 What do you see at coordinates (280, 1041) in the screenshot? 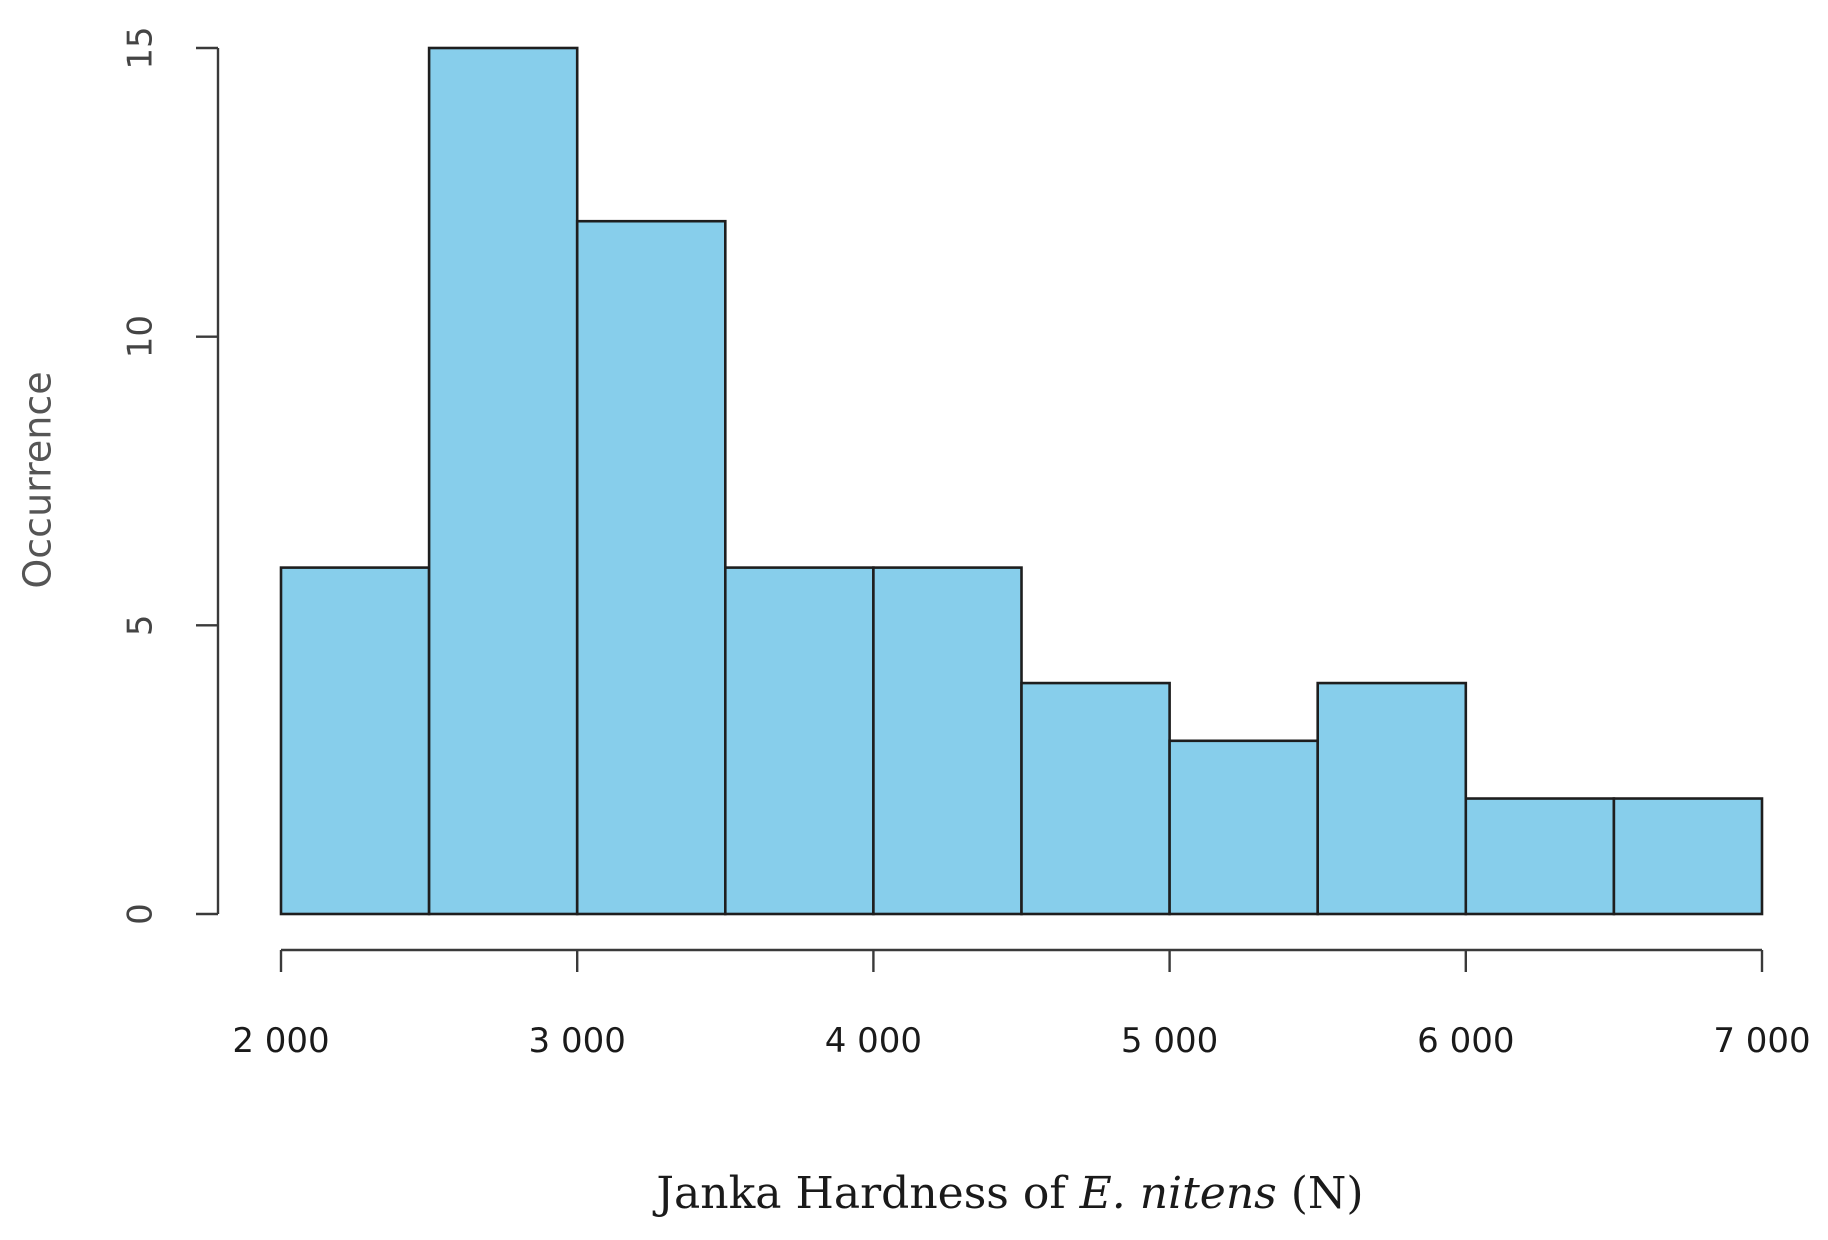
I see `x-tick-label-2000: 2 000` at bounding box center [280, 1041].